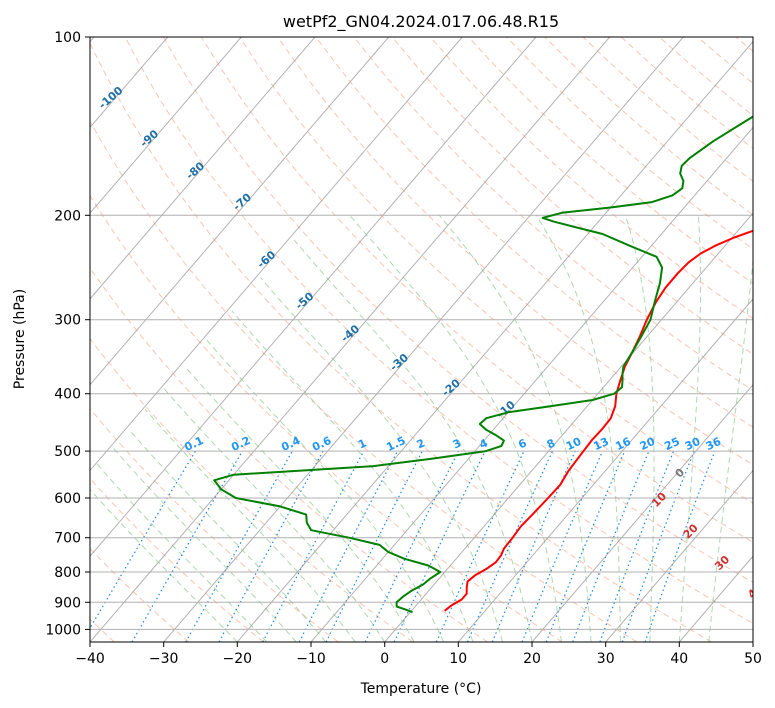  Describe the element at coordinates (671, 444) in the screenshot. I see `mixing-ratio-label: 25` at that location.